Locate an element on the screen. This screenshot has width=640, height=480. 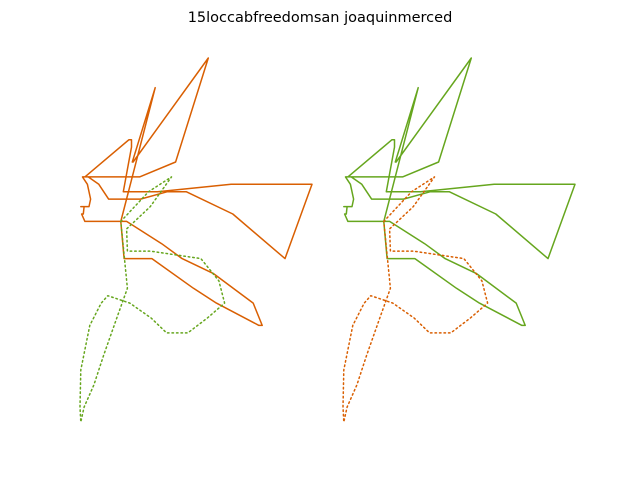
chart-title: 15loccabfreedomsan joaquinmerced is located at coordinates (320, 18).